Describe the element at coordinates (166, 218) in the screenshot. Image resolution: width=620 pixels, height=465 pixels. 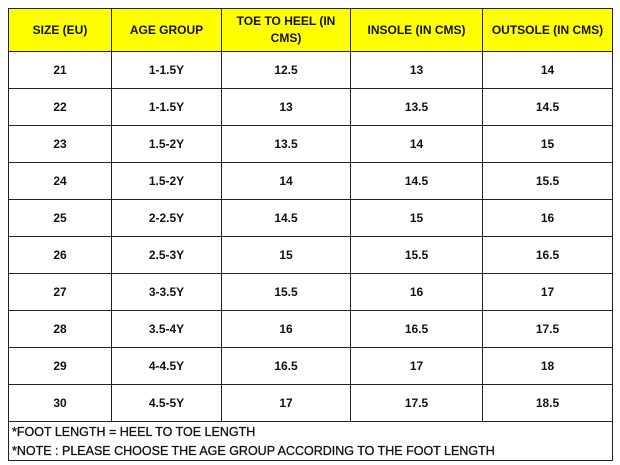
I see `table-cell: 2-2.5Y` at that location.